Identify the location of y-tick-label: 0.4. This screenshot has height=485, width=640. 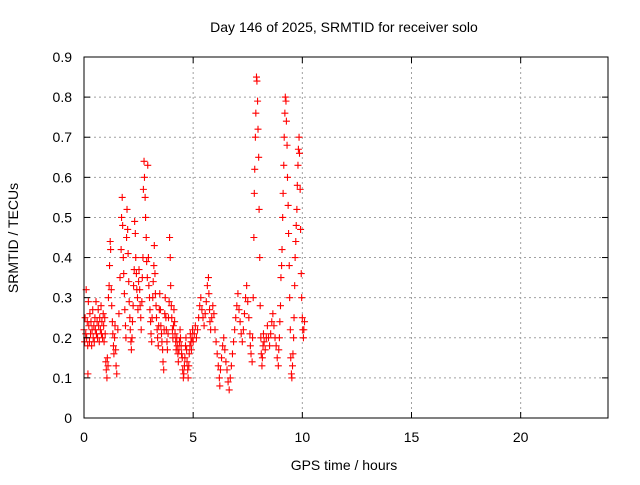
(63, 258).